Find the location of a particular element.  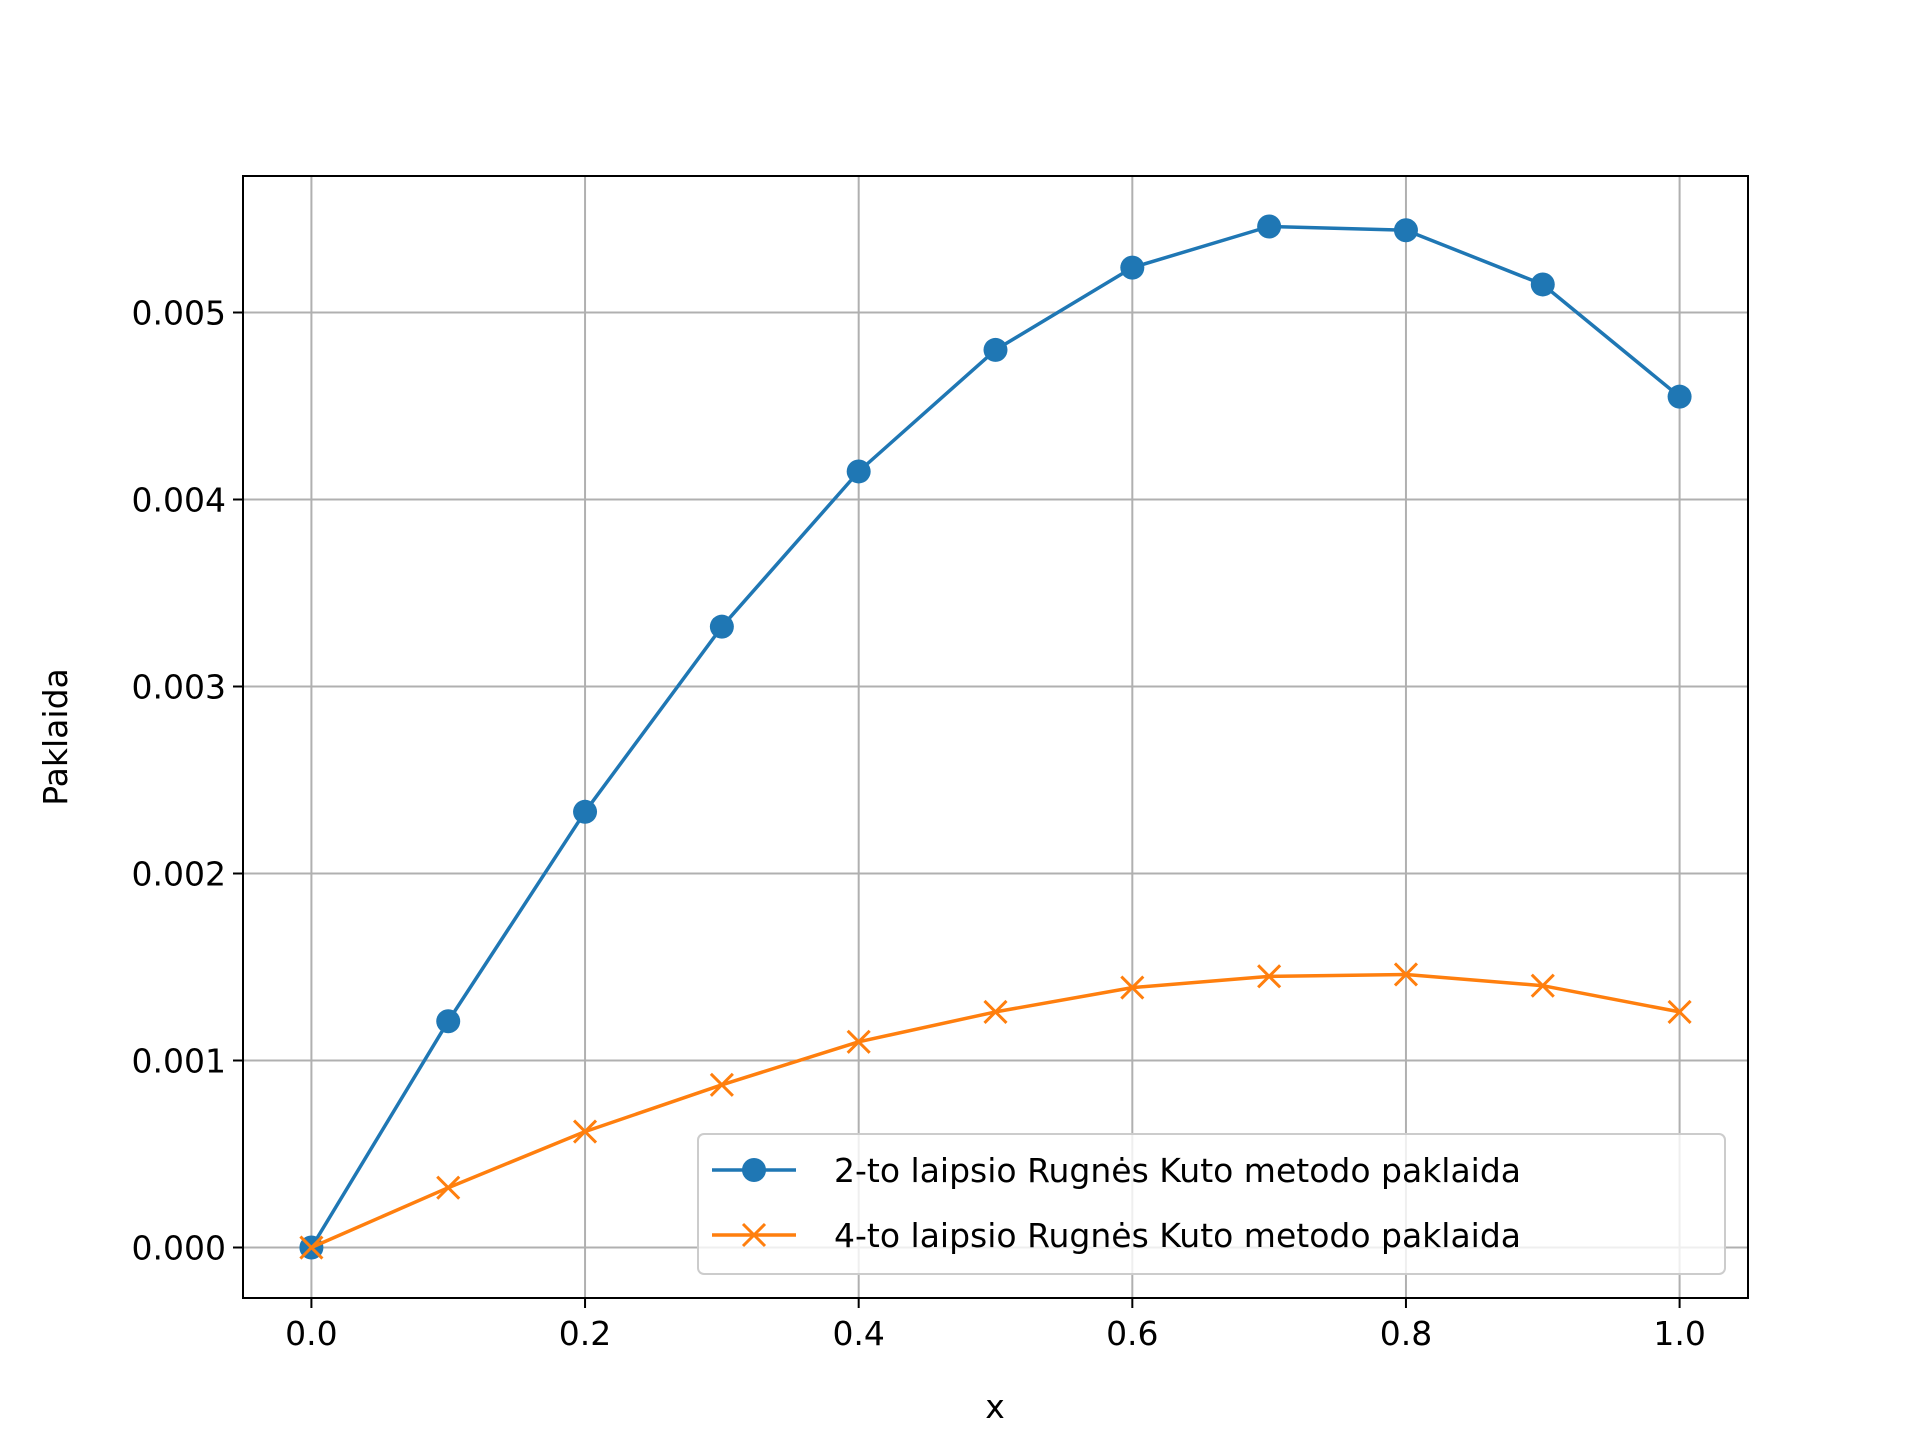

x-axis-label: x is located at coordinates (995, 1406).